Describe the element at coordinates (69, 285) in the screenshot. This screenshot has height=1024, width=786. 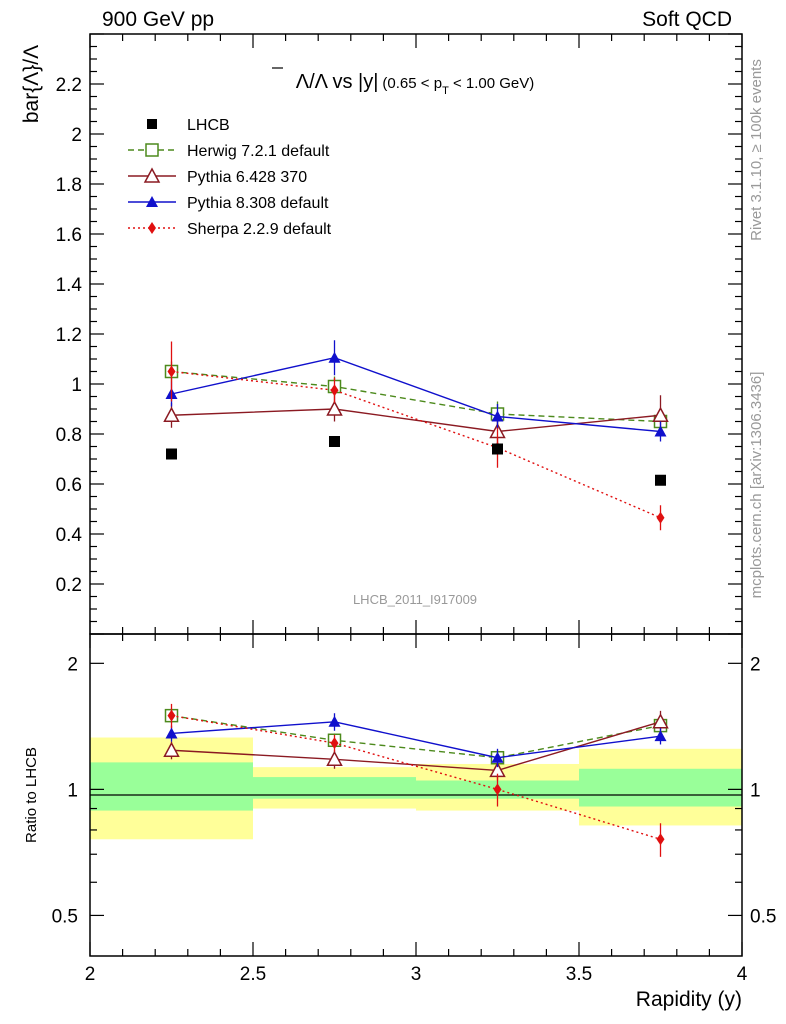
I see `y-tick-label: 1.4` at that location.